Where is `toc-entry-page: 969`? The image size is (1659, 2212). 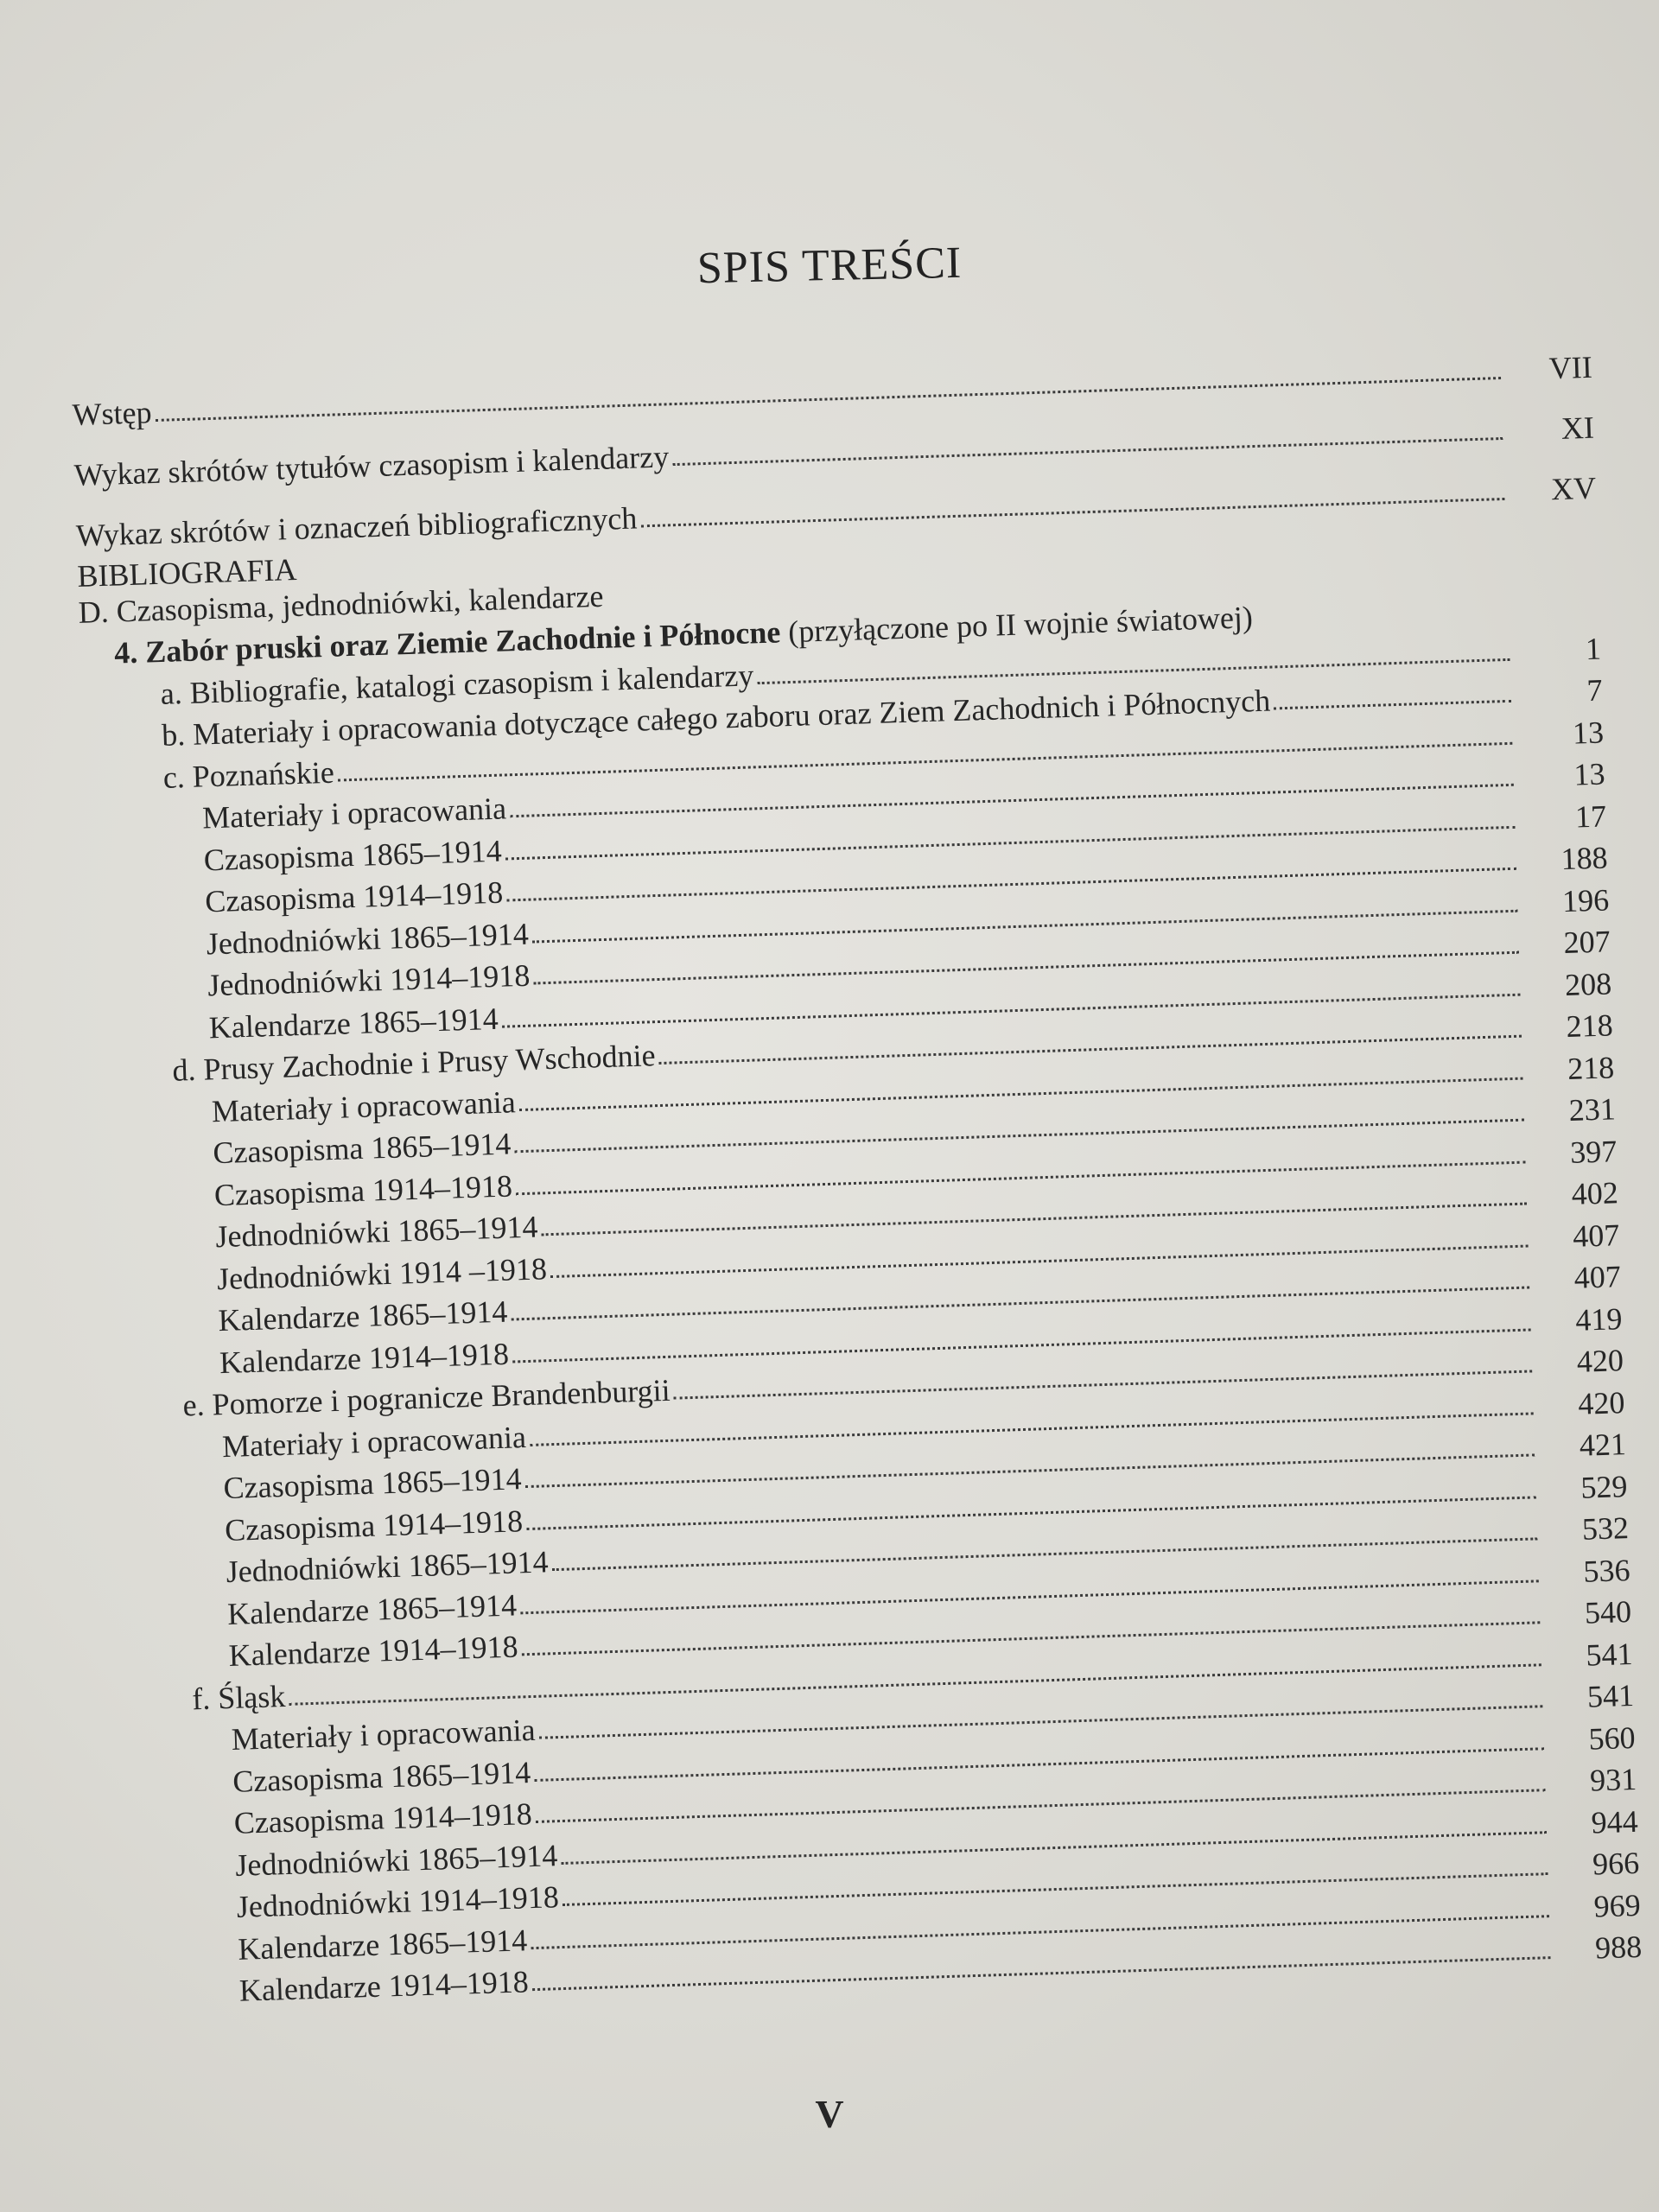
toc-entry-page: 969 is located at coordinates (1617, 1905).